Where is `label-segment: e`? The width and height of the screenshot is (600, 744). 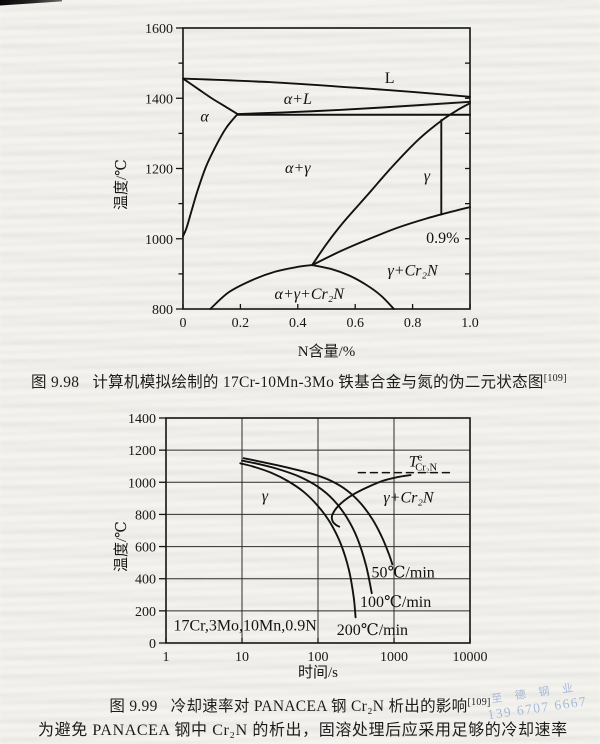
label-segment: e is located at coordinates (420, 457).